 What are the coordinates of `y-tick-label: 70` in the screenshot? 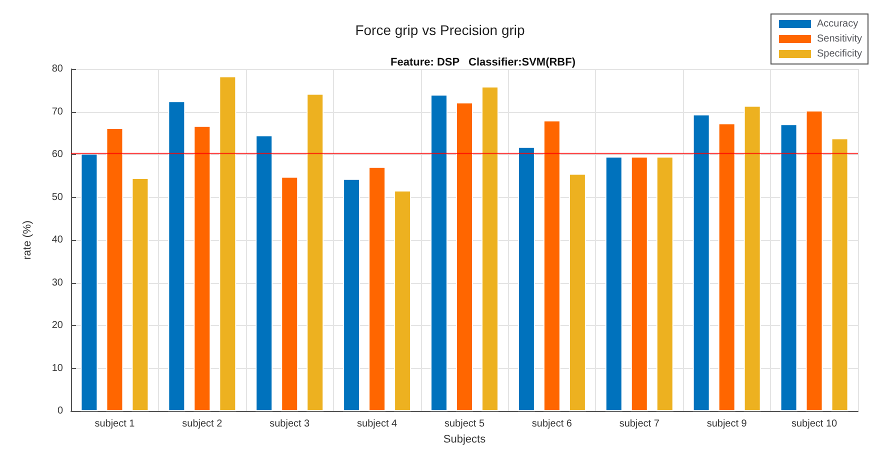 It's located at (58, 112).